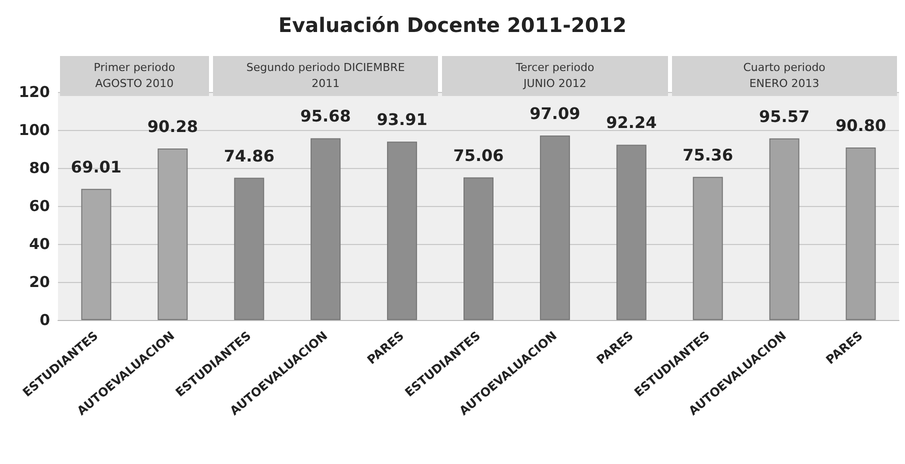 The image size is (905, 464). What do you see at coordinates (555, 114) in the screenshot?
I see `data-label: 97.09` at bounding box center [555, 114].